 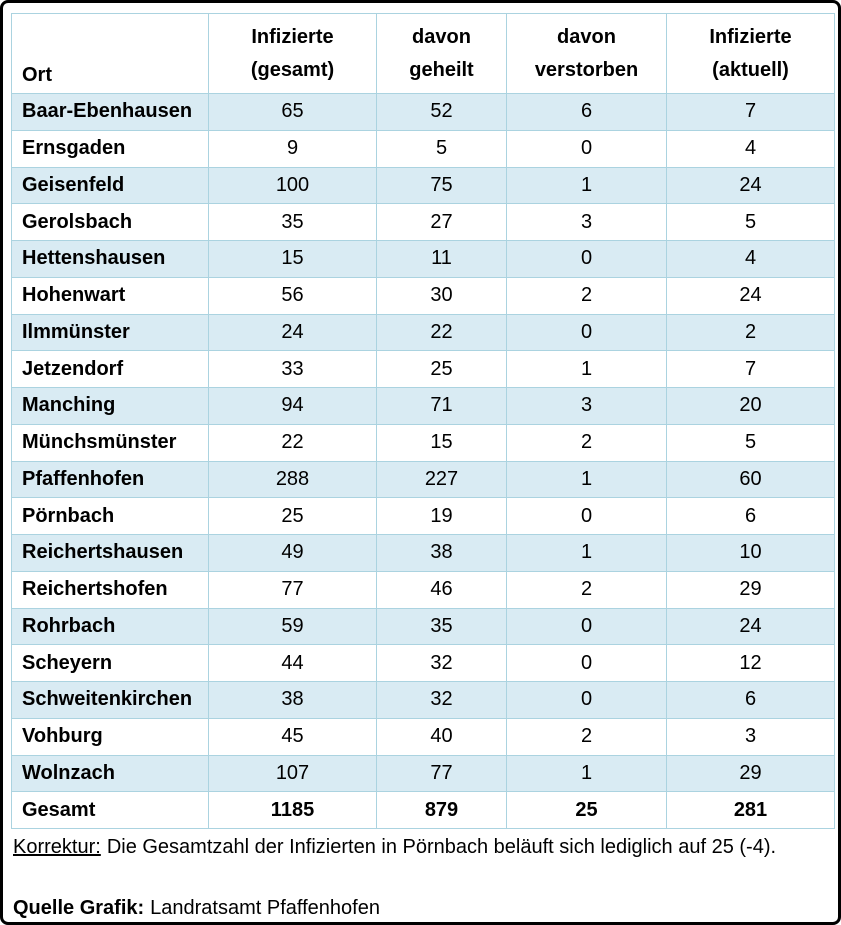 I want to click on ort-cell: Reichertshausen, so click(x=110, y=553).